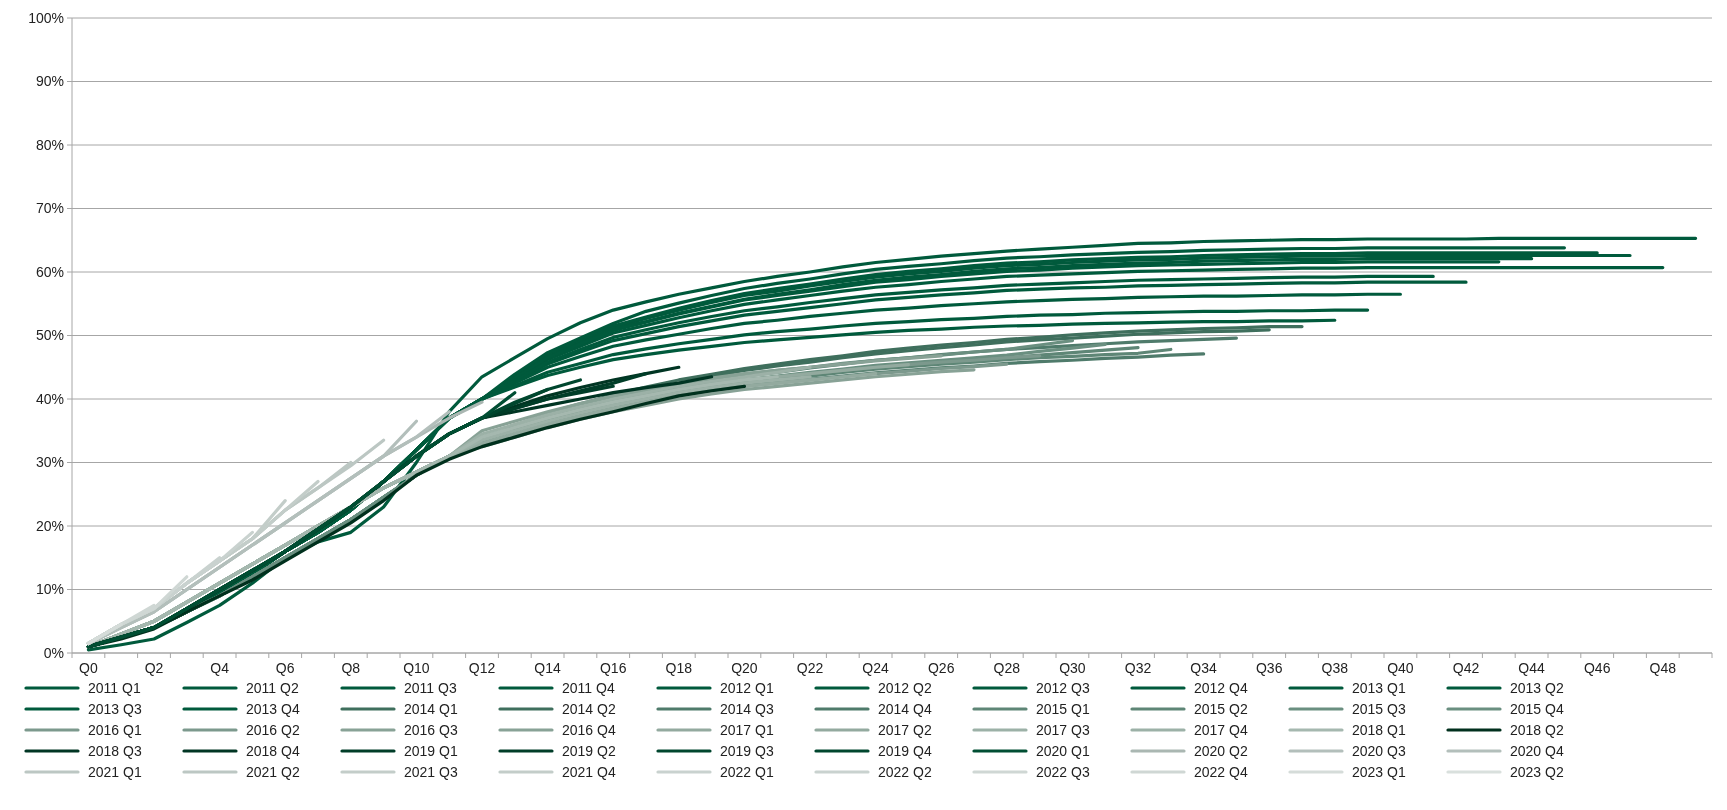  I want to click on x-tick-label: Q8, so click(351, 668).